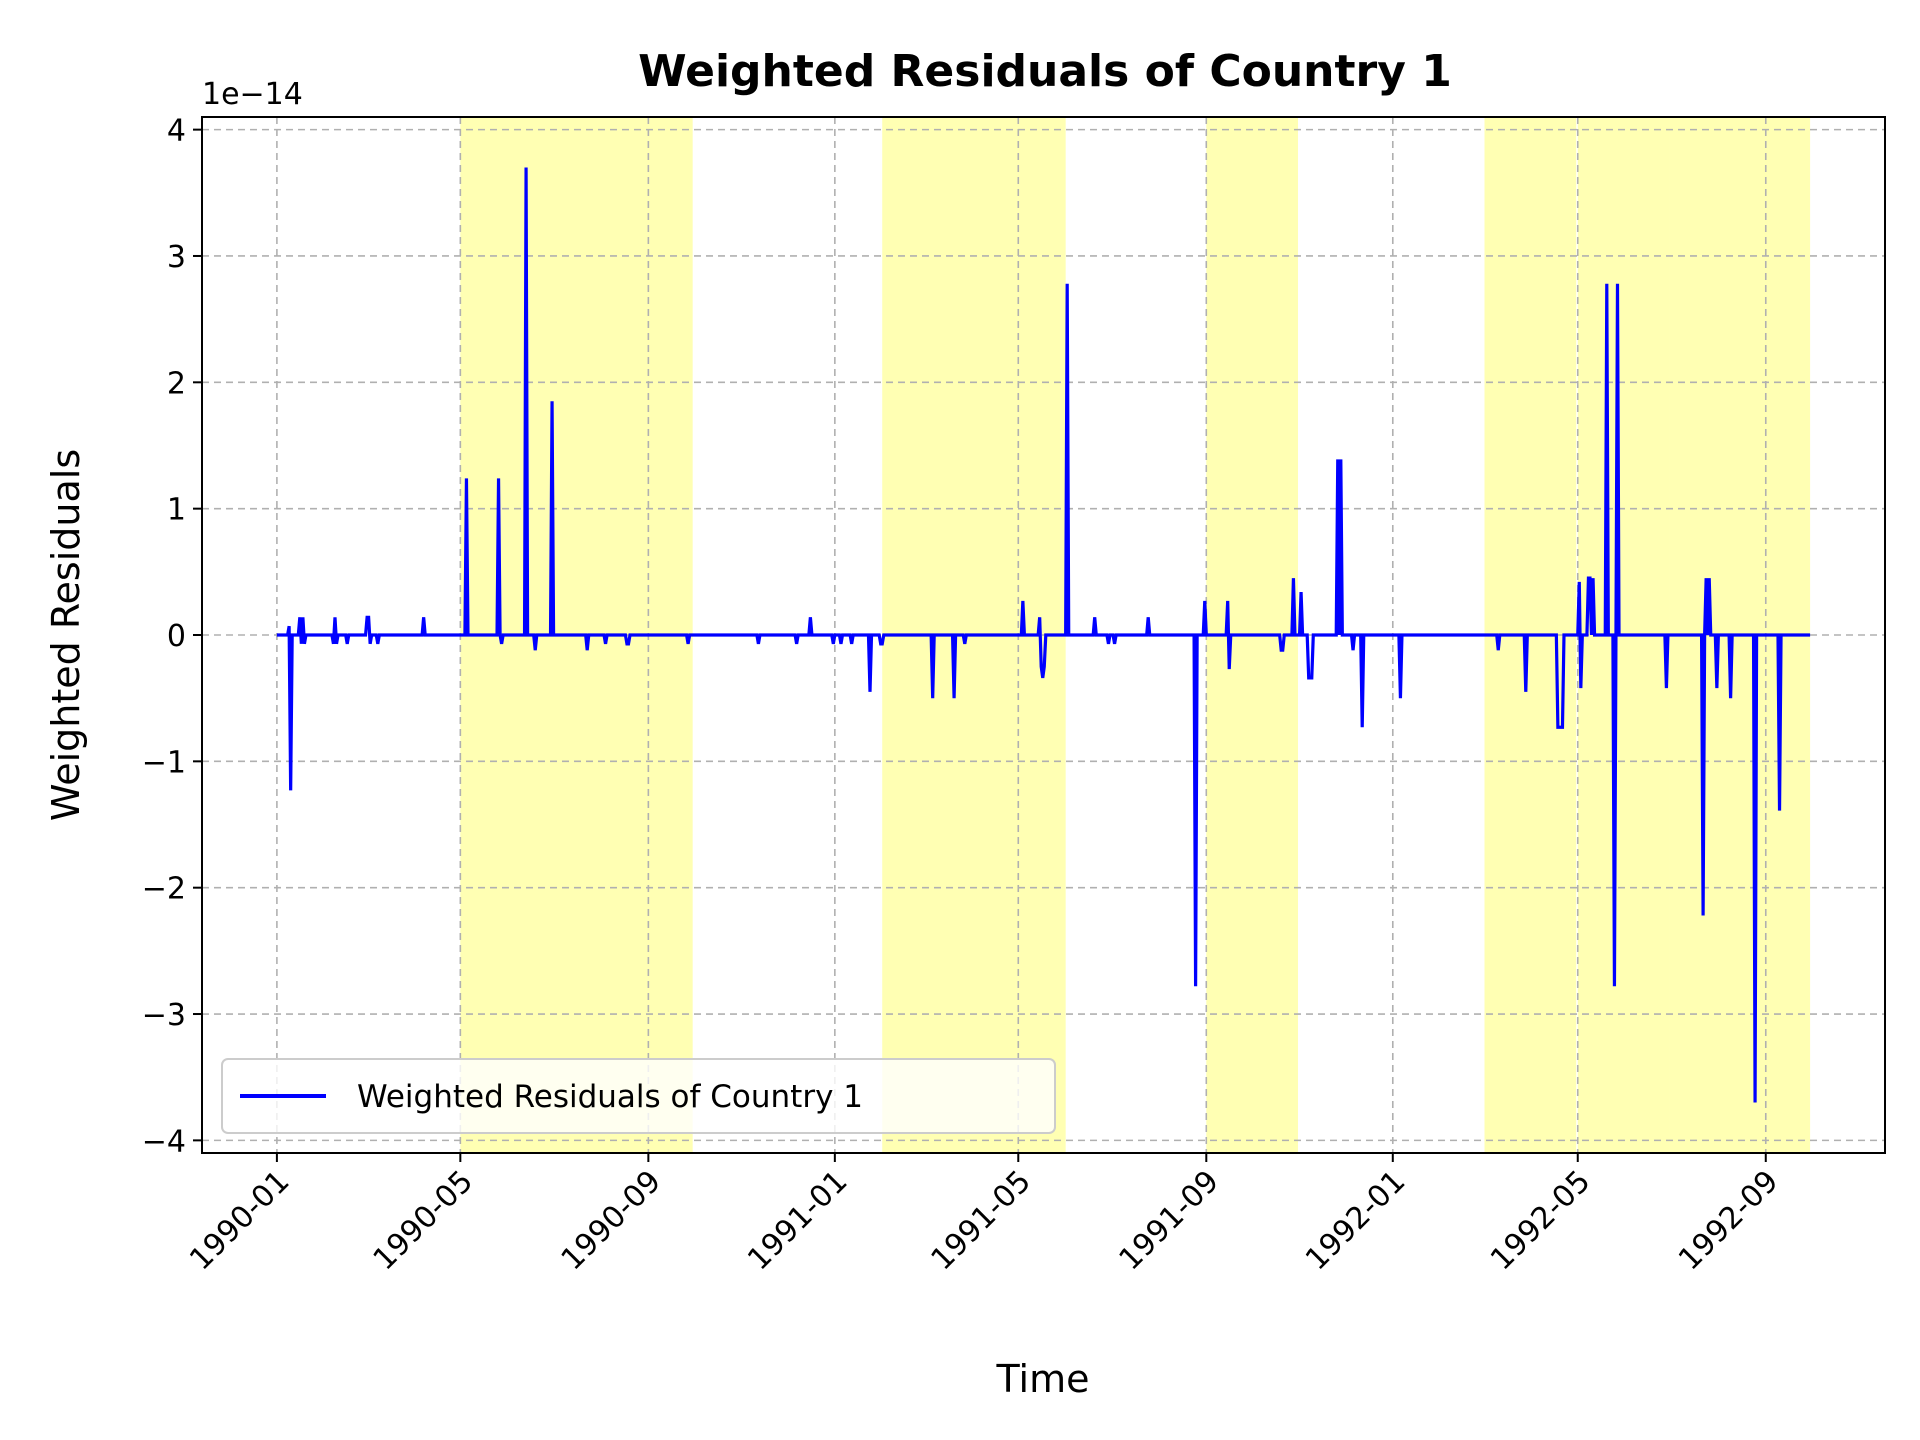 The image size is (1920, 1440). What do you see at coordinates (176, 131) in the screenshot?
I see `y-tick-label: 4` at bounding box center [176, 131].